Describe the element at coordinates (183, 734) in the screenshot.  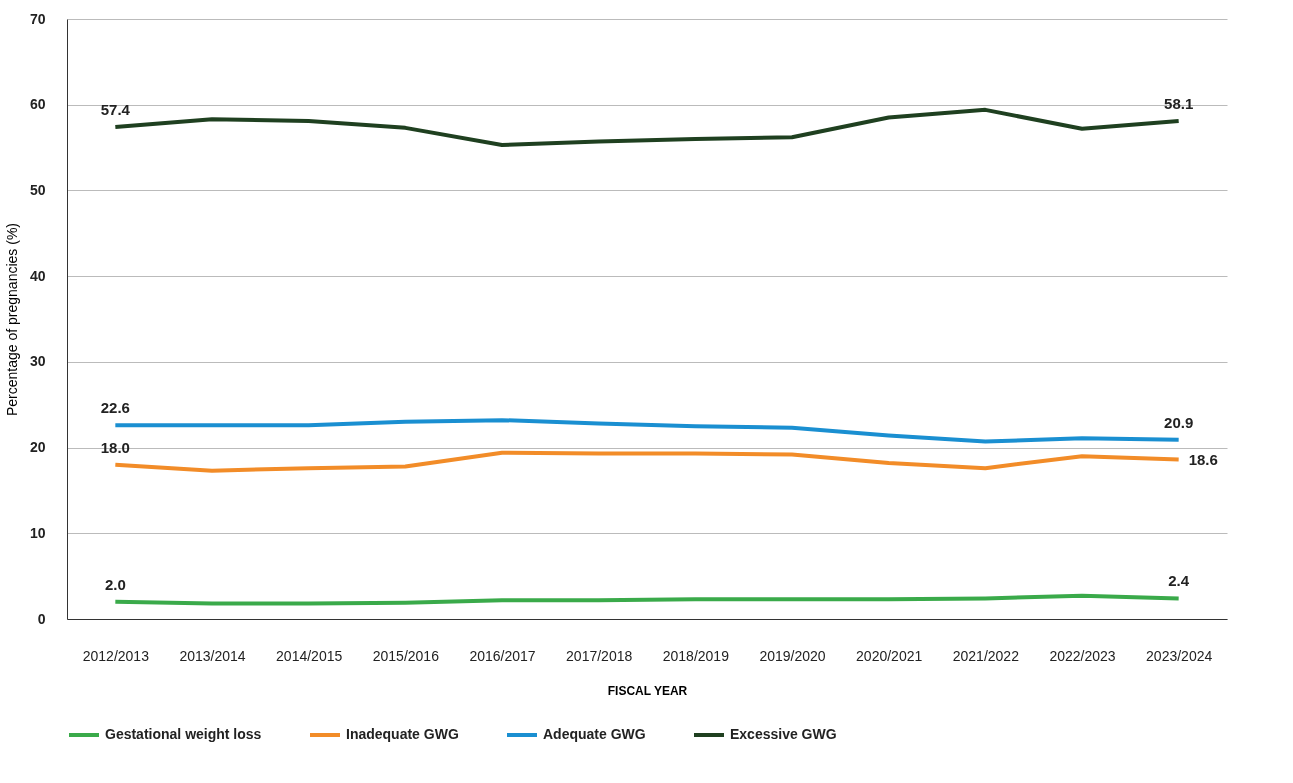
I see `legend-label: Gestational weight loss` at that location.